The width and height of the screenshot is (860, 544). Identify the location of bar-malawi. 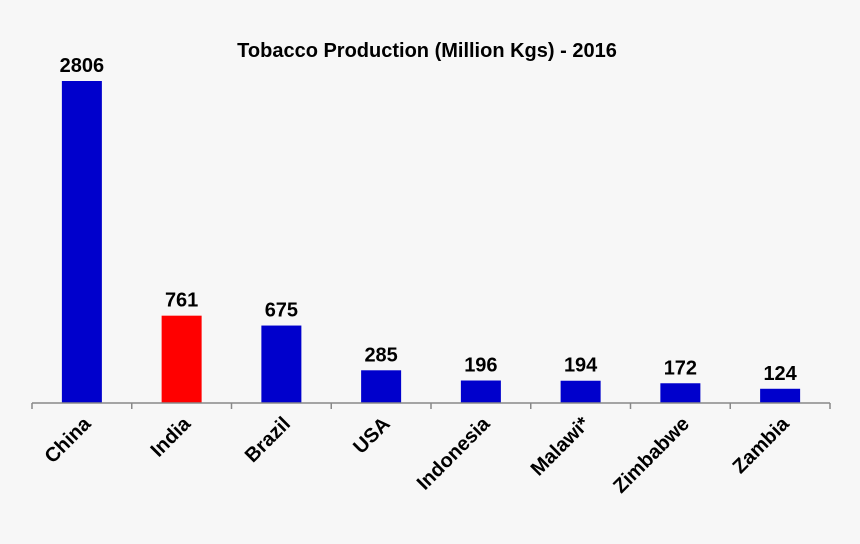
(580, 391).